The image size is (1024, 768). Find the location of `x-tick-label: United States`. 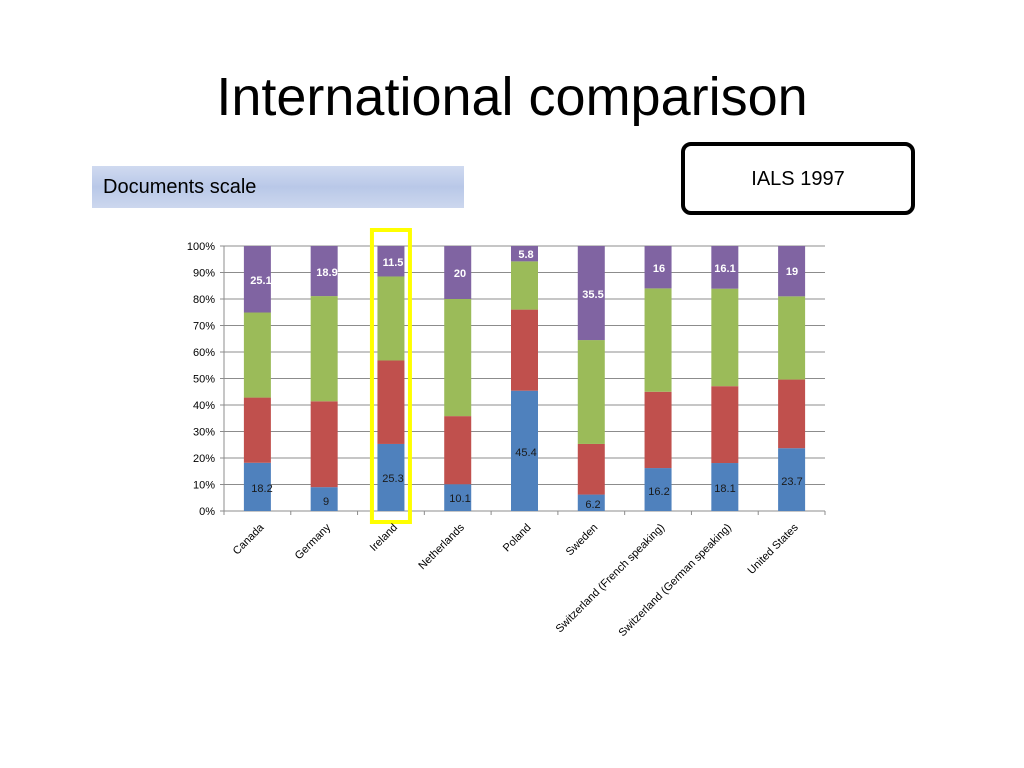

x-tick-label: United States is located at coordinates (774, 549).